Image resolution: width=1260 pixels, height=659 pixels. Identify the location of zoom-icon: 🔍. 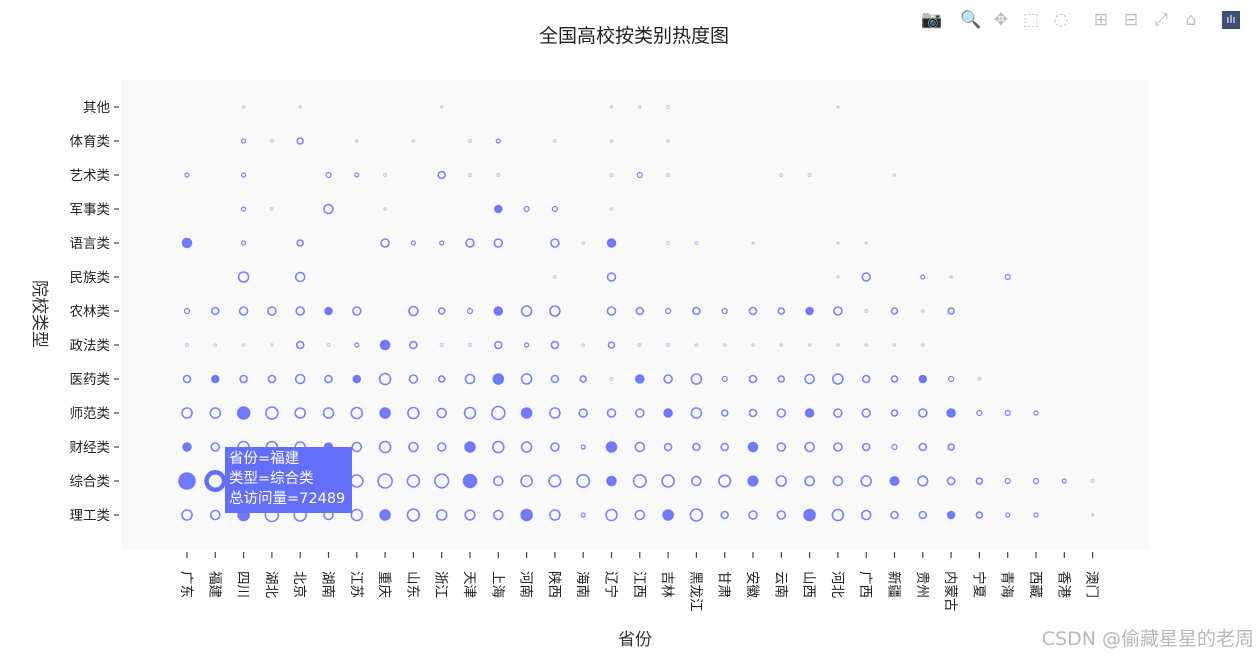
(971, 20).